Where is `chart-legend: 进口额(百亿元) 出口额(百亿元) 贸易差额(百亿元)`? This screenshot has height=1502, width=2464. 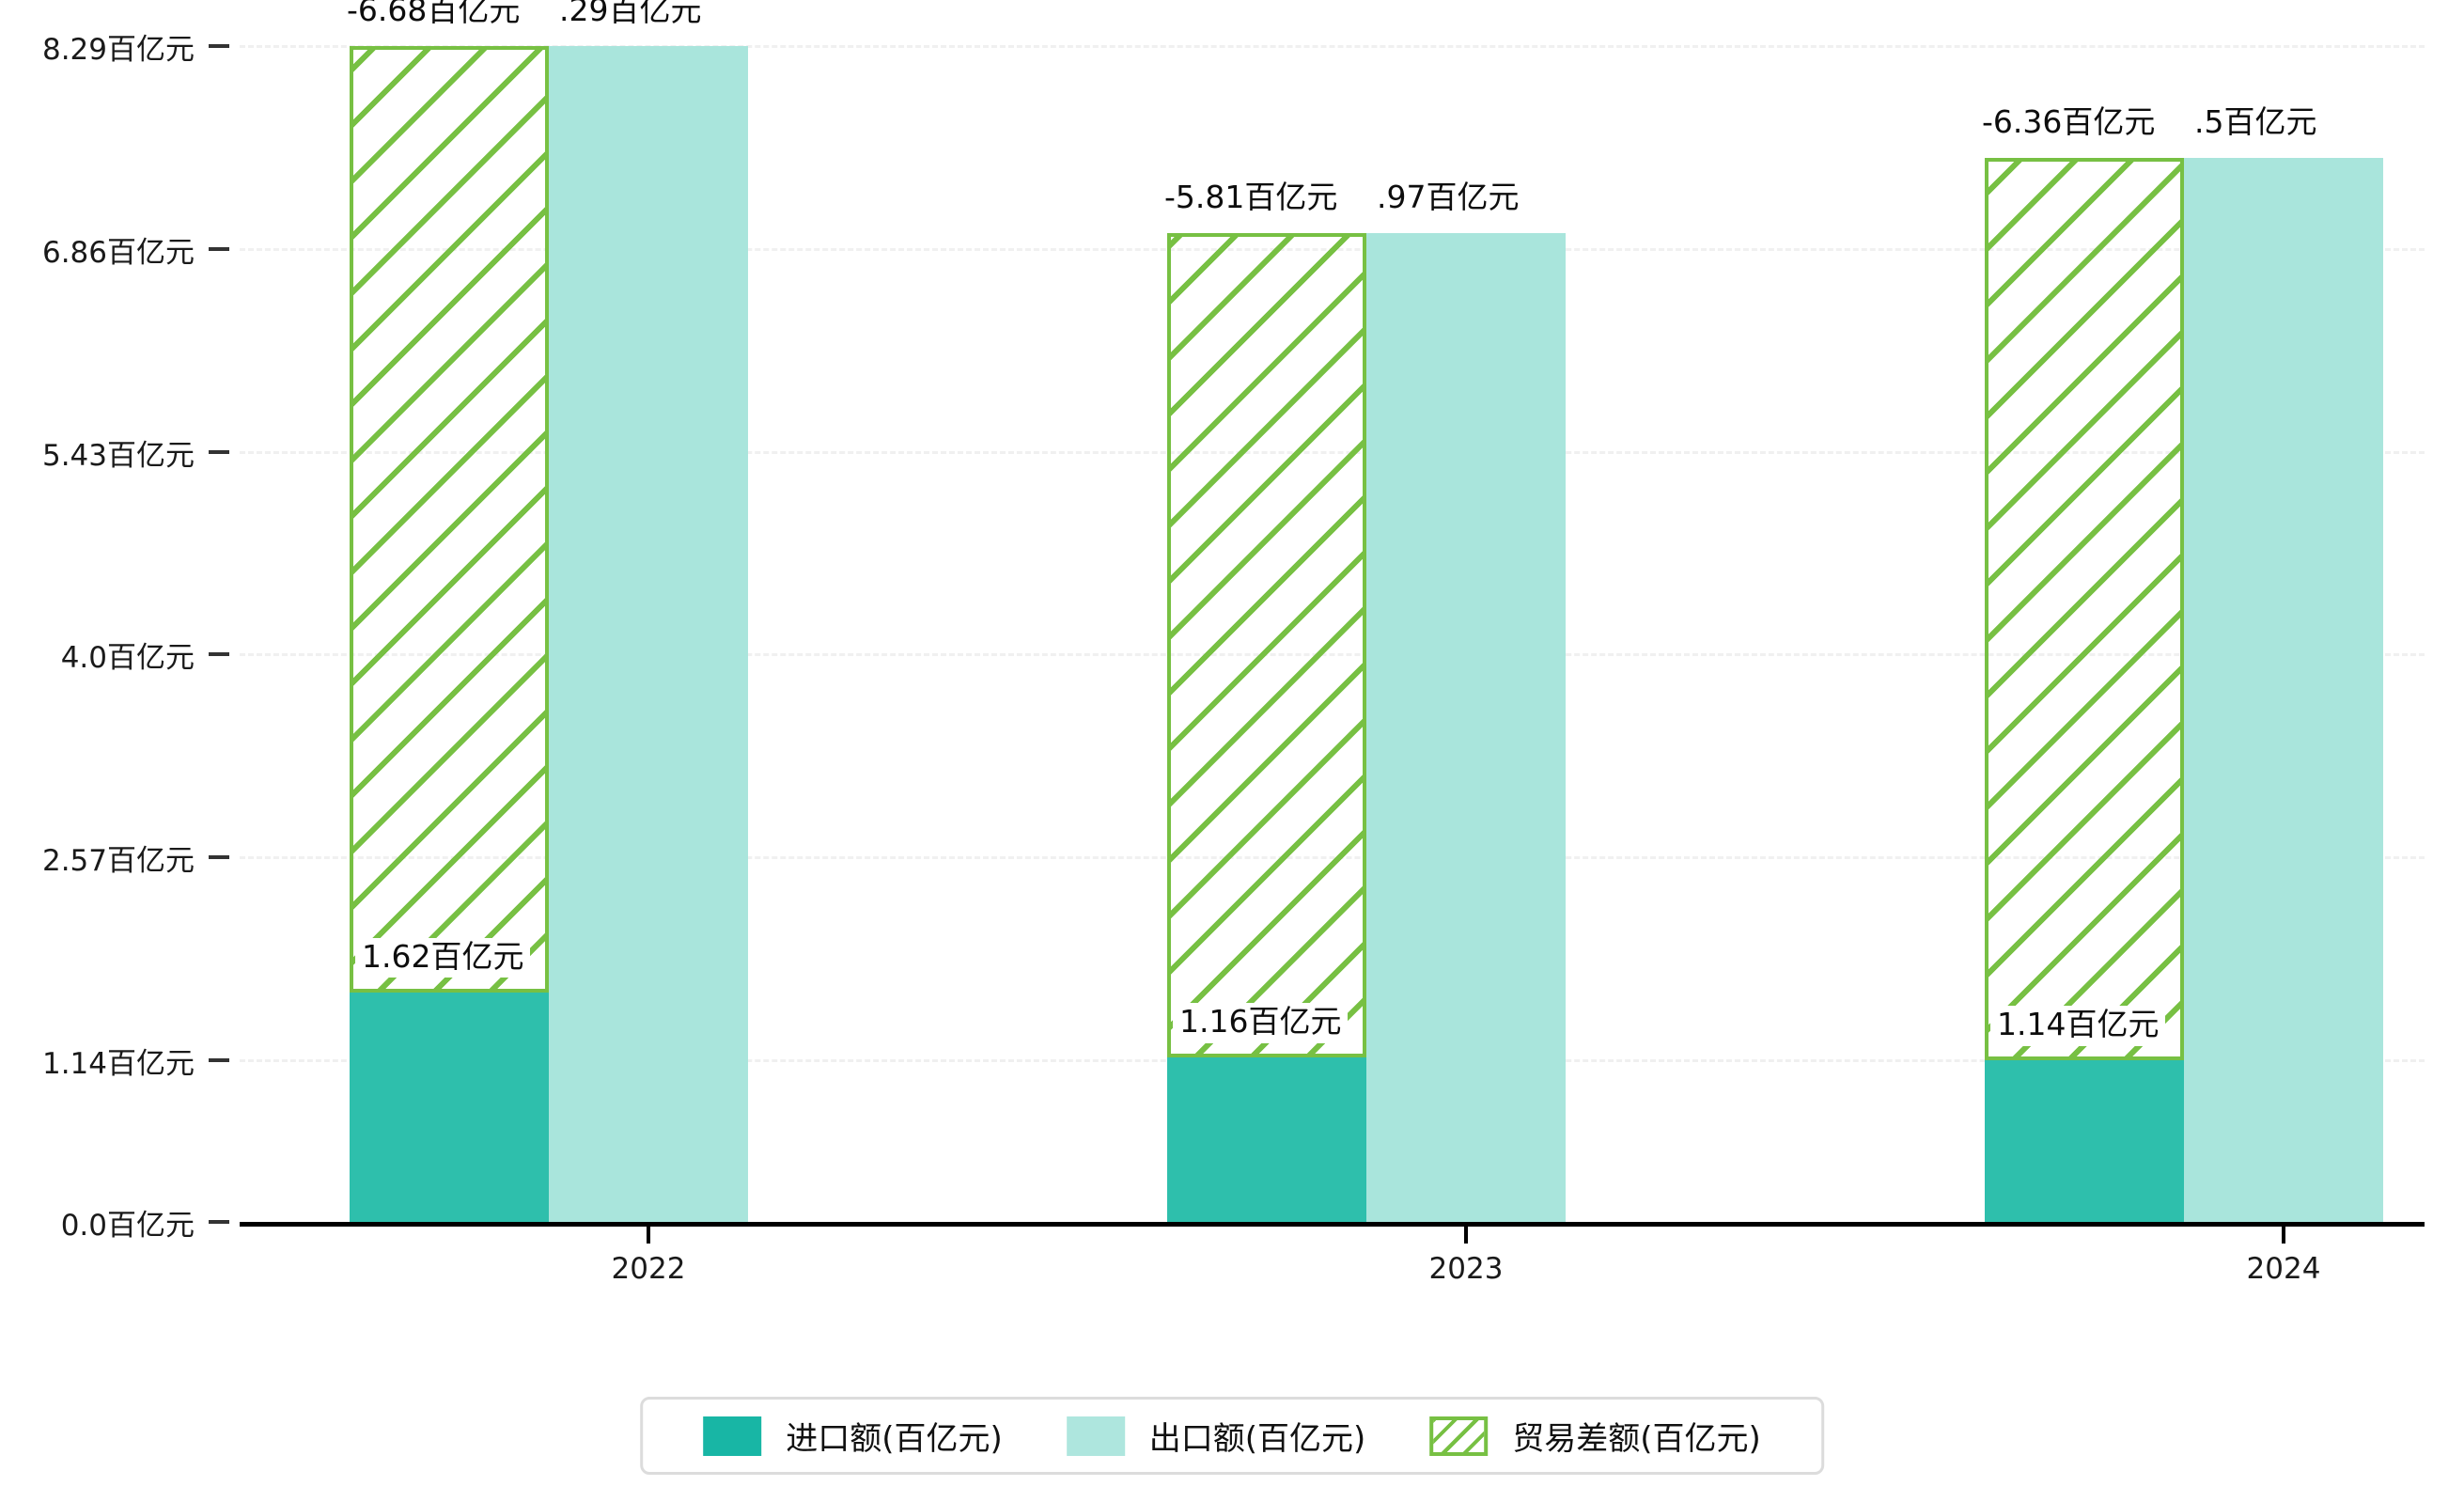
chart-legend: 进口额(百亿元) 出口额(百亿元) 贸易差额(百亿元) is located at coordinates (1232, 1436).